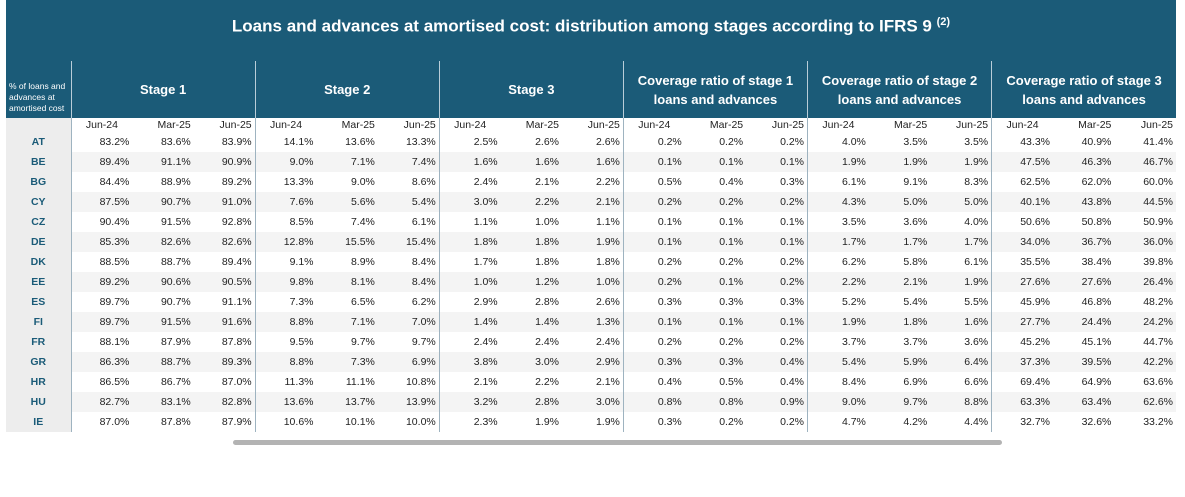  Describe the element at coordinates (469, 402) in the screenshot. I see `value-cell: 3.2%` at that location.